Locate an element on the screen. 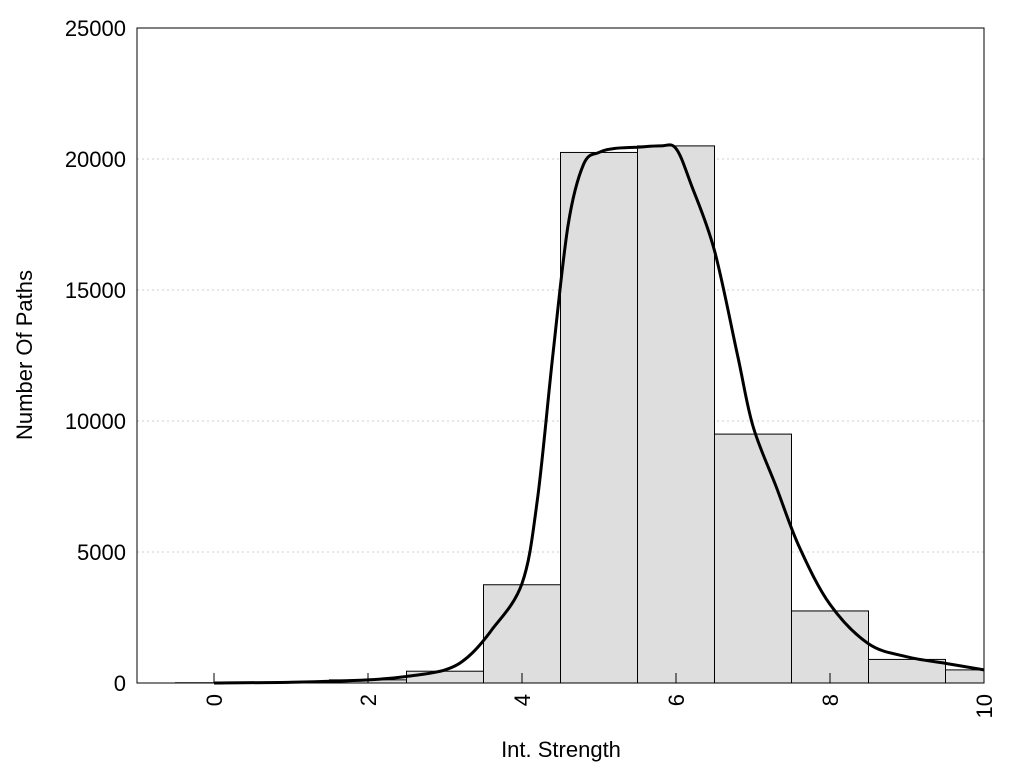 The width and height of the screenshot is (1024, 768). y-axis-label: Number Of Paths is located at coordinates (24, 355).